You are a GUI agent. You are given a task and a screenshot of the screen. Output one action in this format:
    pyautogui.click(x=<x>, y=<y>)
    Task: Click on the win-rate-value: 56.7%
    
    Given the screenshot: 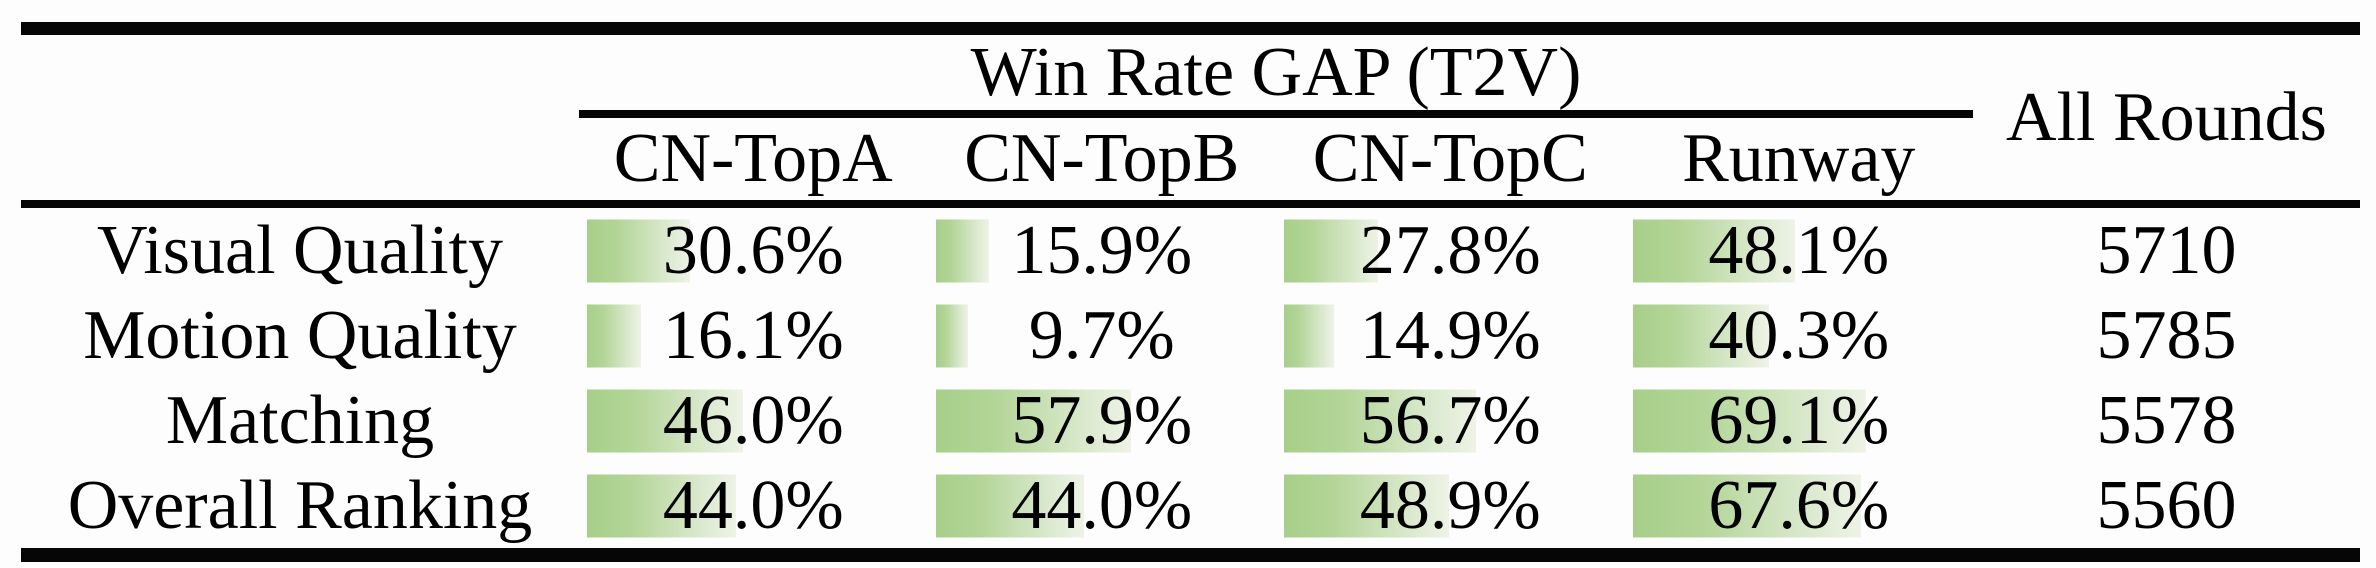 What is the action you would take?
    pyautogui.click(x=1450, y=420)
    